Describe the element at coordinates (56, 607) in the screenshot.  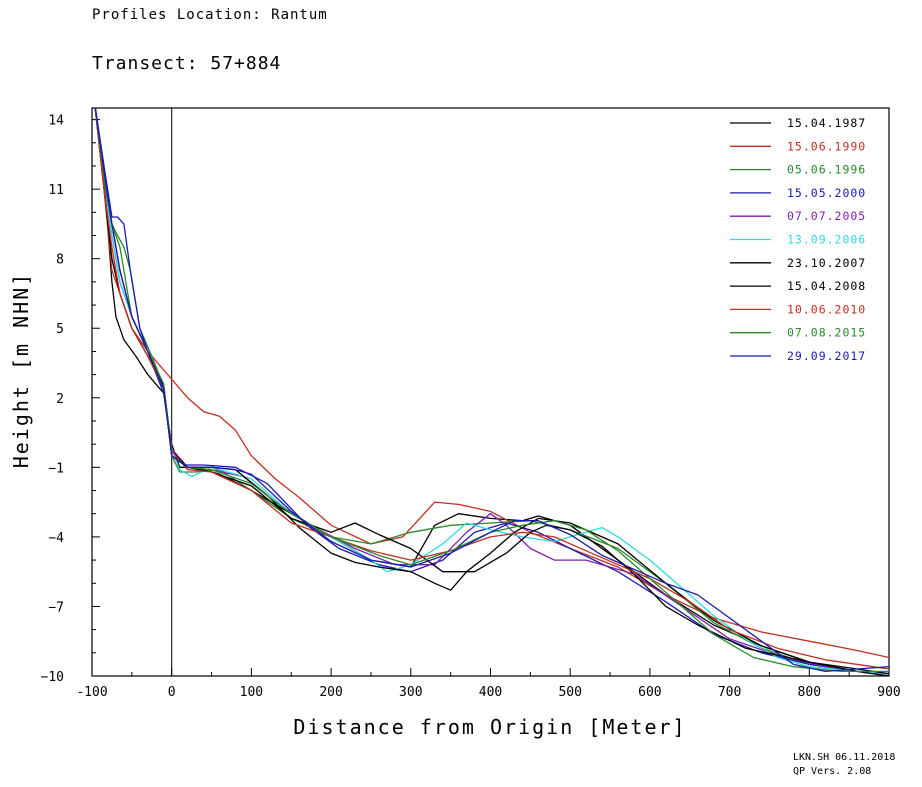
I see `y-tick-label: −7` at that location.